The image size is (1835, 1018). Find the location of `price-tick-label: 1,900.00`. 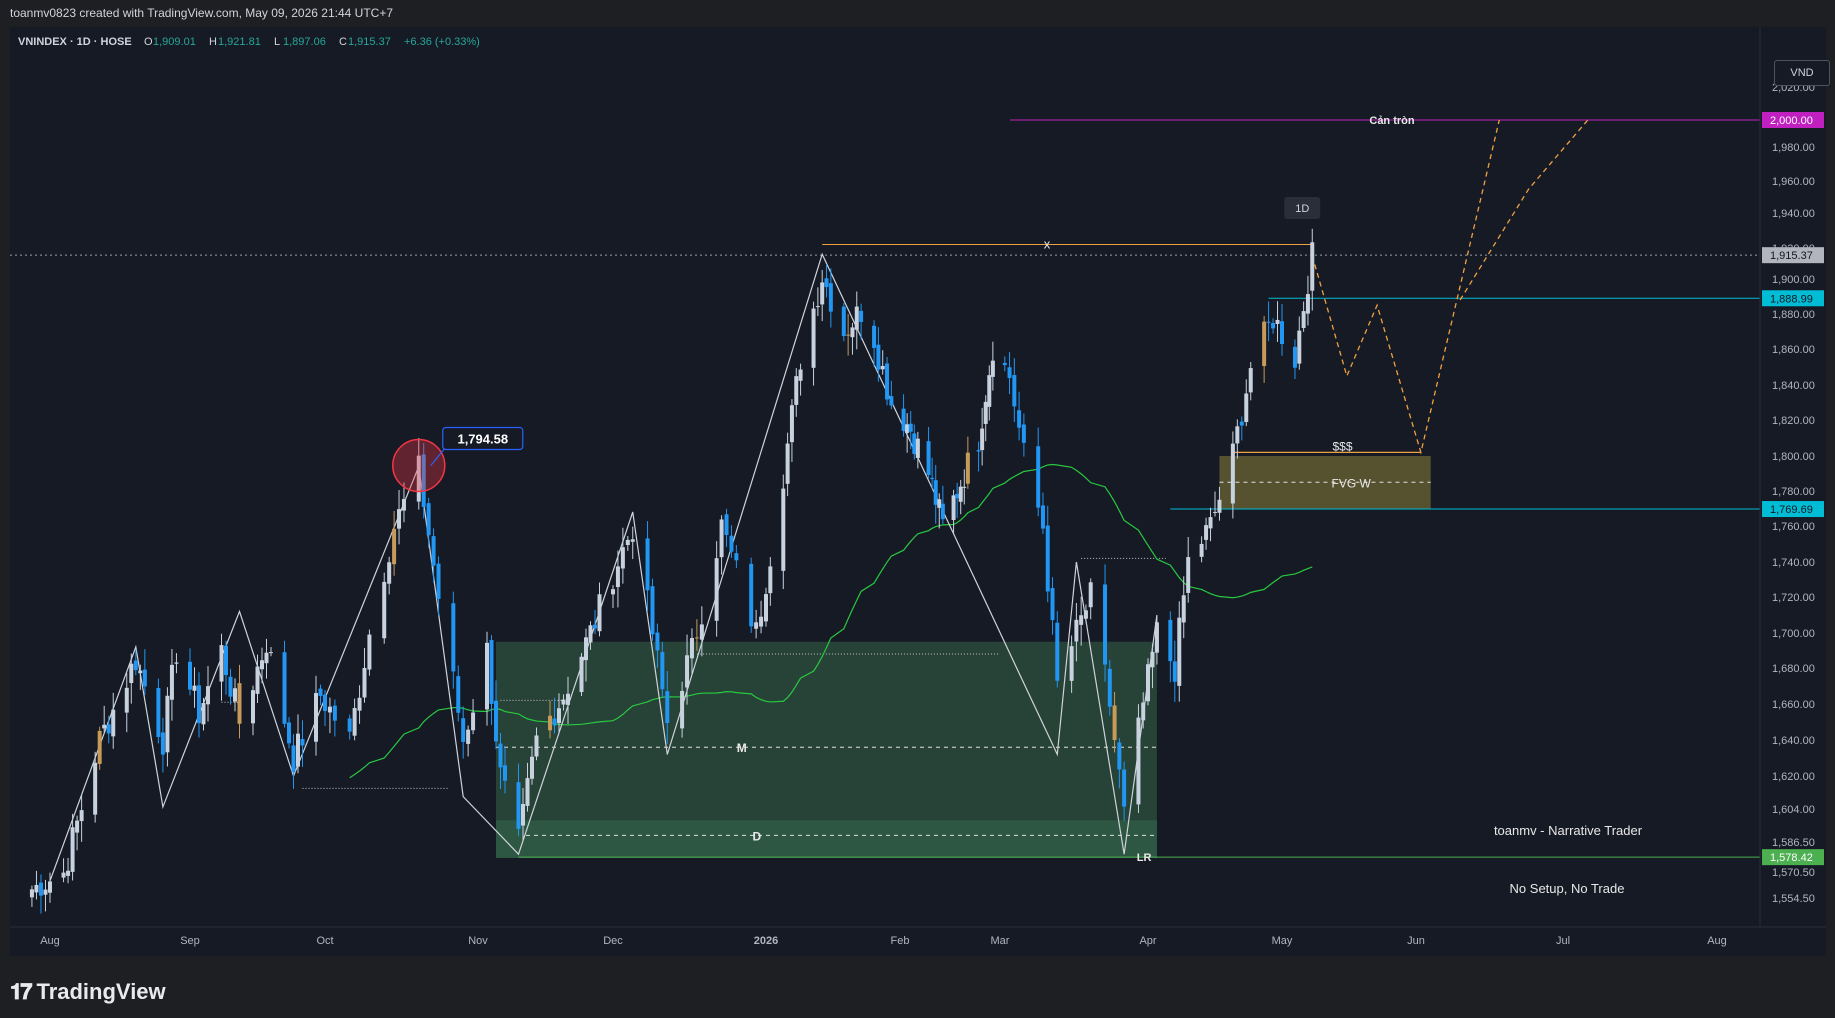

price-tick-label: 1,900.00 is located at coordinates (1793, 280).